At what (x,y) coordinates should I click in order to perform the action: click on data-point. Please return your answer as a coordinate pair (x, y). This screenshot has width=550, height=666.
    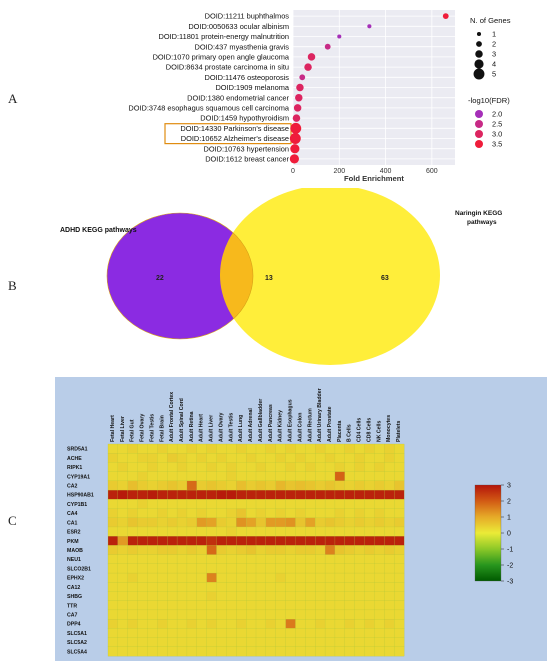
    Looking at the image, I should click on (296, 128).